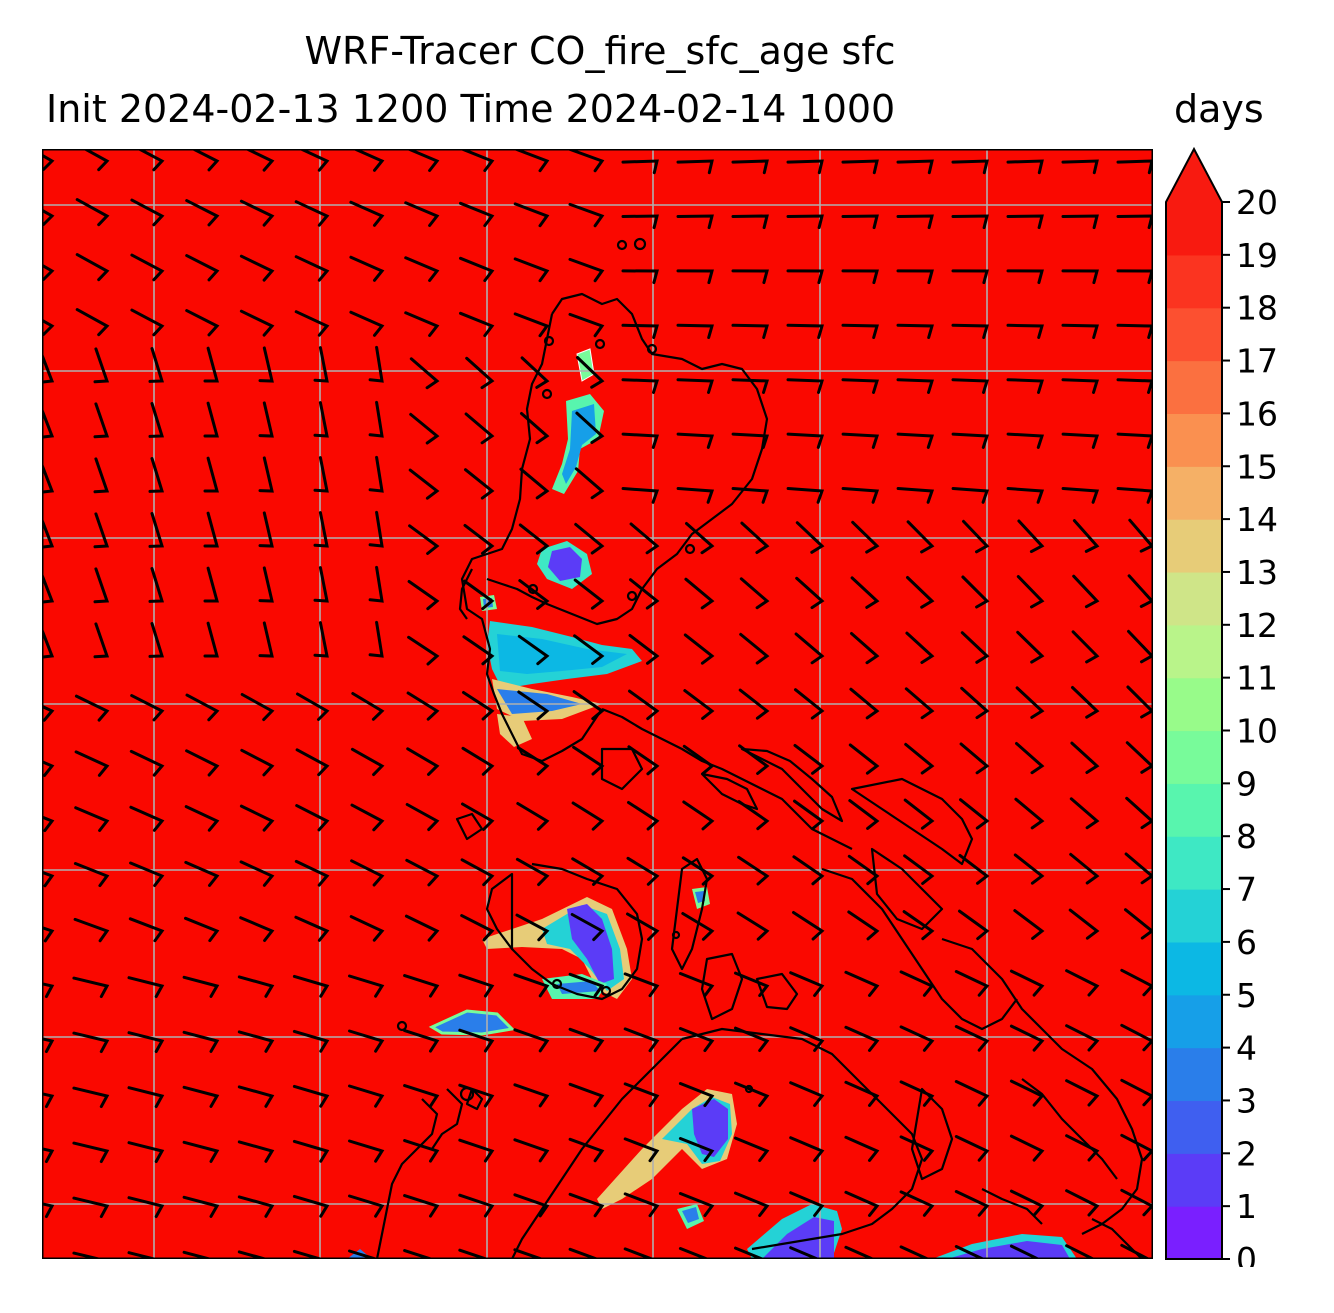 This screenshot has height=1313, width=1334. What do you see at coordinates (1257, 361) in the screenshot?
I see `colorbar-tick-label: 17` at bounding box center [1257, 361].